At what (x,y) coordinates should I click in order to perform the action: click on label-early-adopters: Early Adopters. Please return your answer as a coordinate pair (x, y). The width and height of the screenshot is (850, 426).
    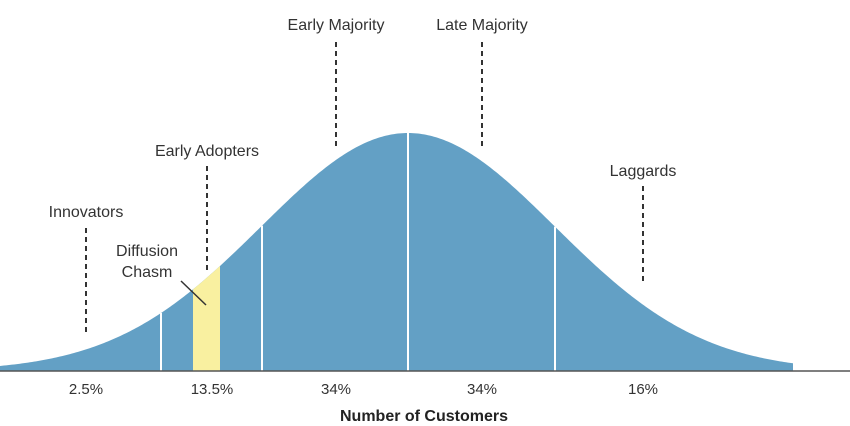
    Looking at the image, I should click on (207, 151).